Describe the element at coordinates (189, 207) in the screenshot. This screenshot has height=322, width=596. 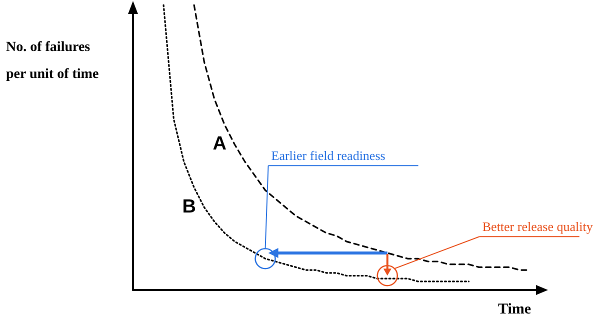
I see `series-label: B` at that location.